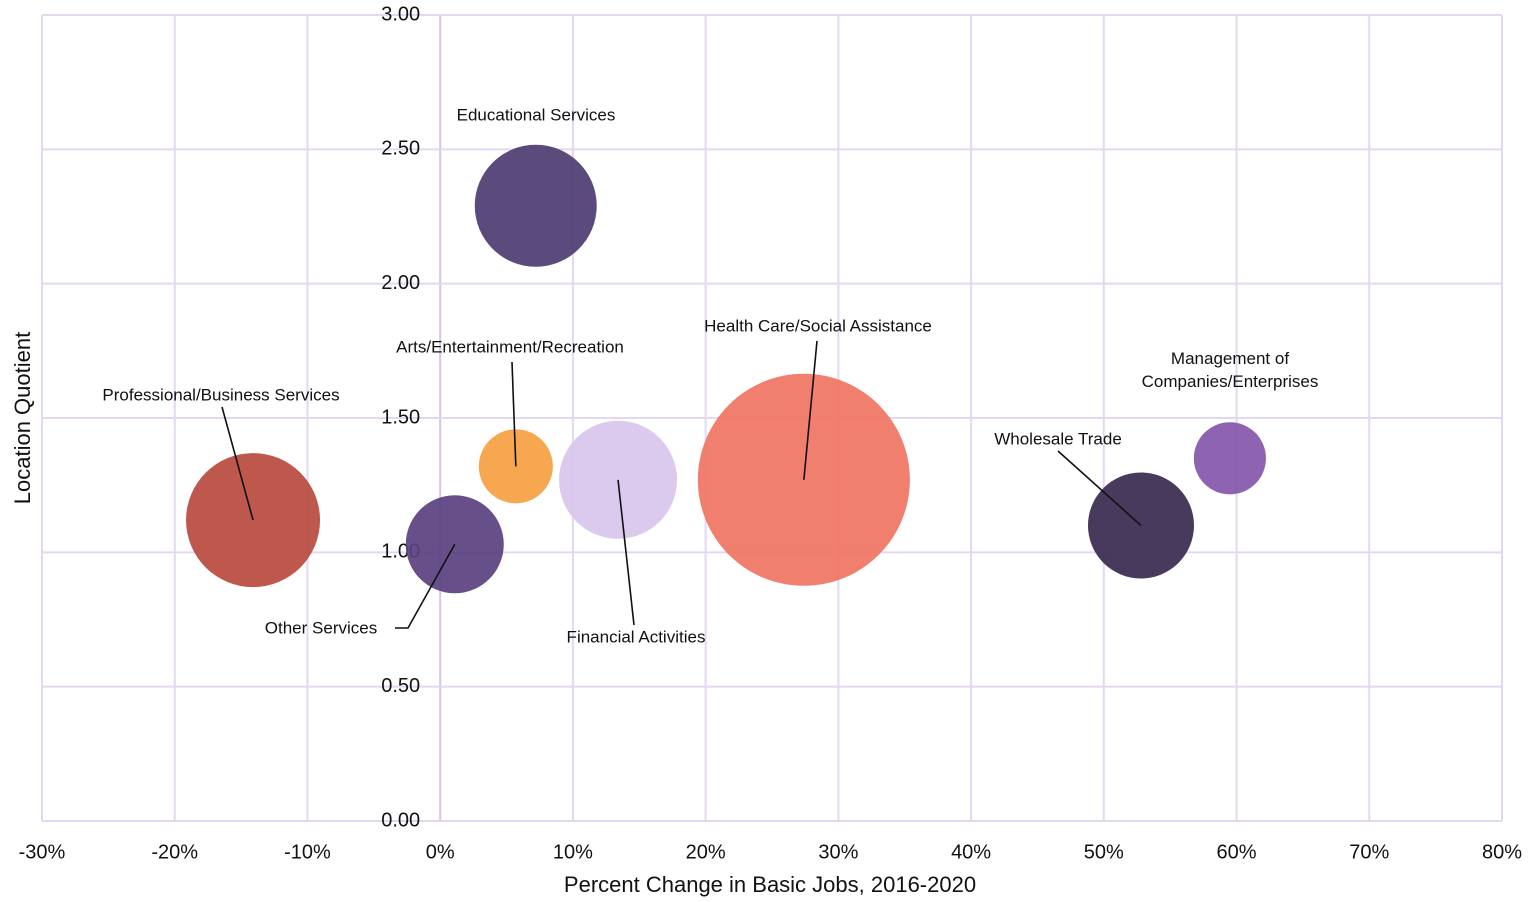 The width and height of the screenshot is (1540, 902). Describe the element at coordinates (400, 14) in the screenshot. I see `y-tick-label: 3.00` at that location.